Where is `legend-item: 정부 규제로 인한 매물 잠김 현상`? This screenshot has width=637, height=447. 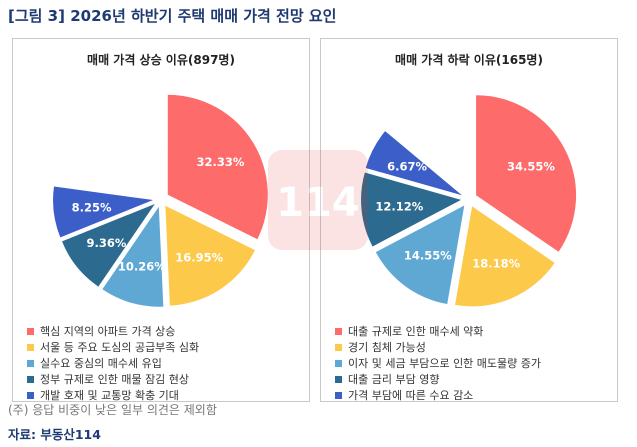
legend-item: 정부 규제로 인한 매물 잠김 현상 is located at coordinates (113, 379).